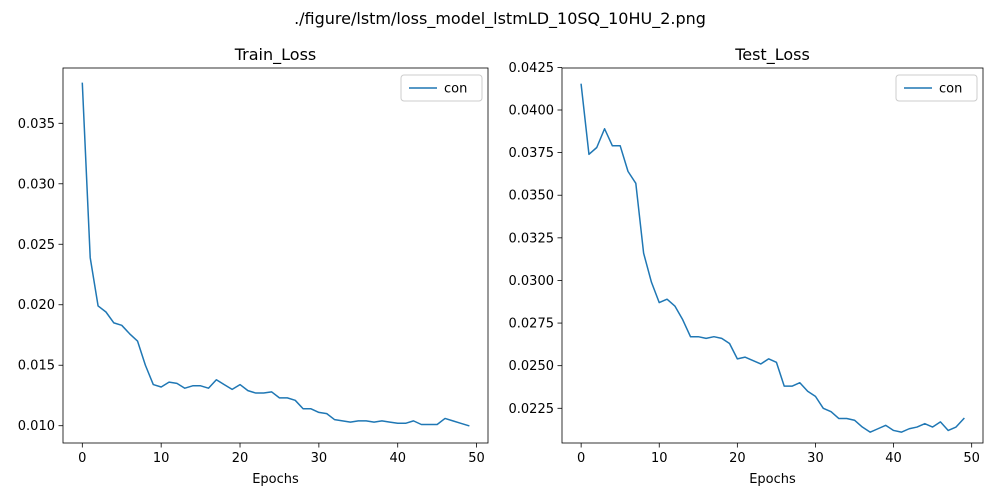 The width and height of the screenshot is (1000, 500). What do you see at coordinates (275, 55) in the screenshot?
I see `train-loss-title: Train_Loss` at bounding box center [275, 55].